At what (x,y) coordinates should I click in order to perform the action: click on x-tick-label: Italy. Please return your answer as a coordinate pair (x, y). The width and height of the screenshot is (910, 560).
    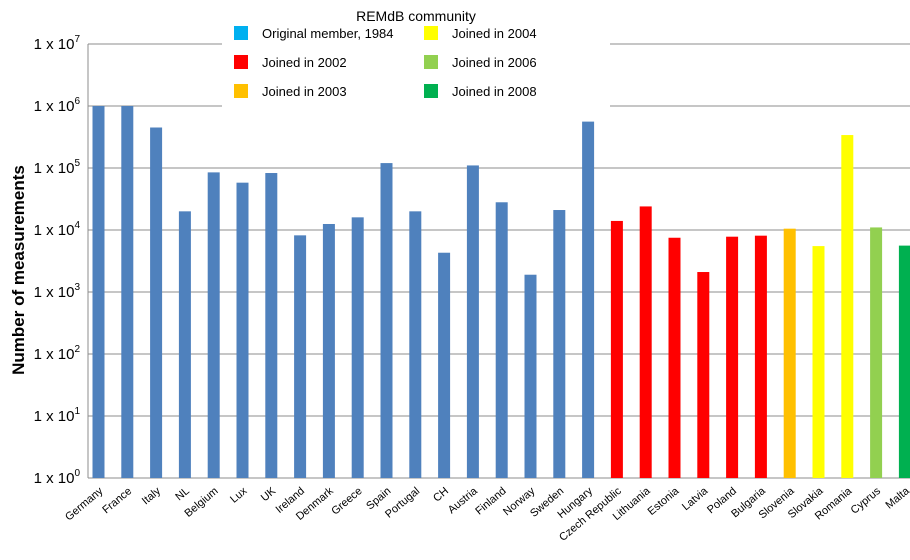
    Looking at the image, I should click on (152, 496).